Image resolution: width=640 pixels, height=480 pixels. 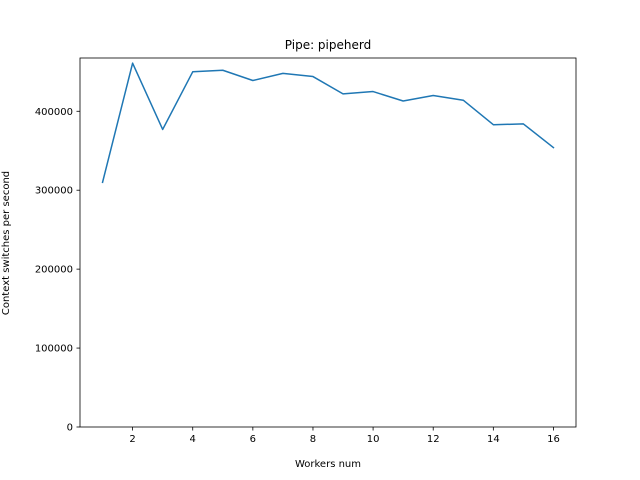 What do you see at coordinates (54, 112) in the screenshot?
I see `y-tick-label: 400000` at bounding box center [54, 112].